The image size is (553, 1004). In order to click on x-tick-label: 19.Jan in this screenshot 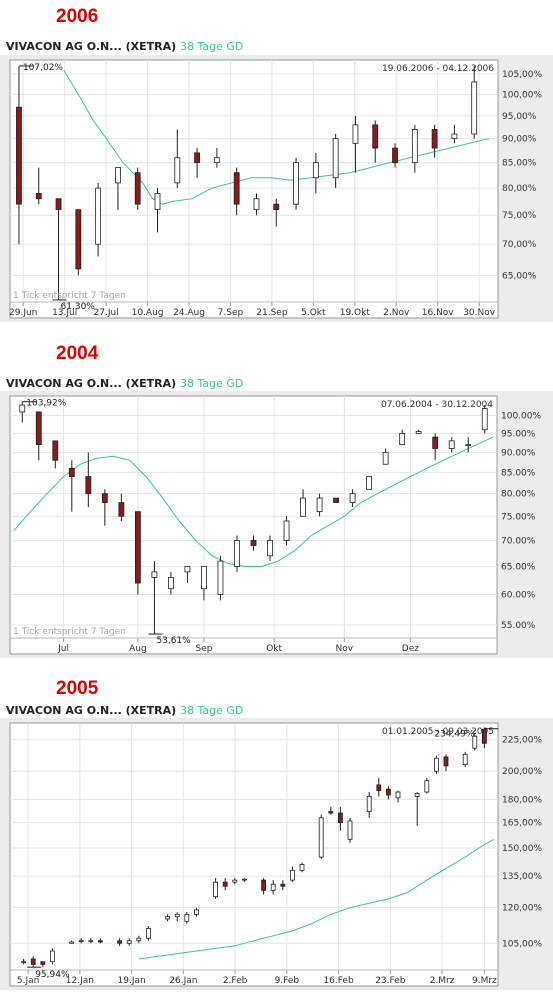, I will do `click(132, 981)`.